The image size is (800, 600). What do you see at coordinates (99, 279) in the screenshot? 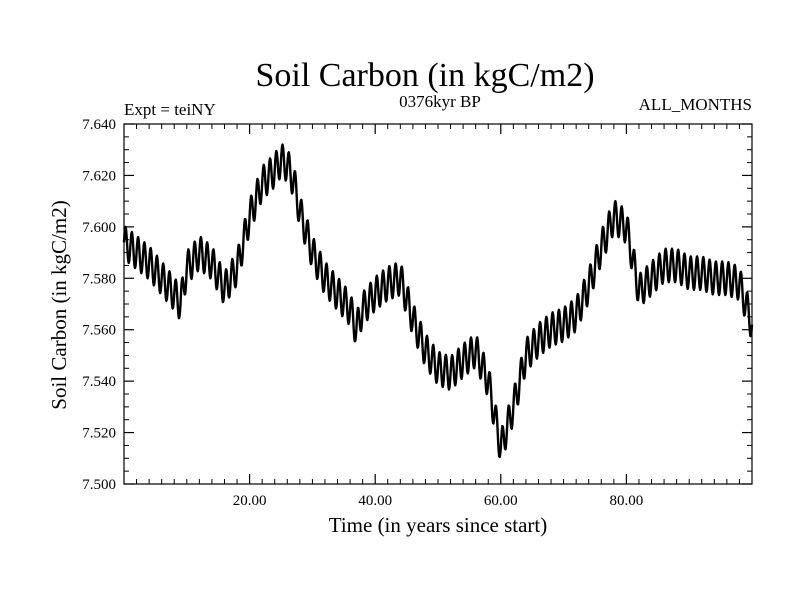
I see `y-tick-label: 7.580` at bounding box center [99, 279].